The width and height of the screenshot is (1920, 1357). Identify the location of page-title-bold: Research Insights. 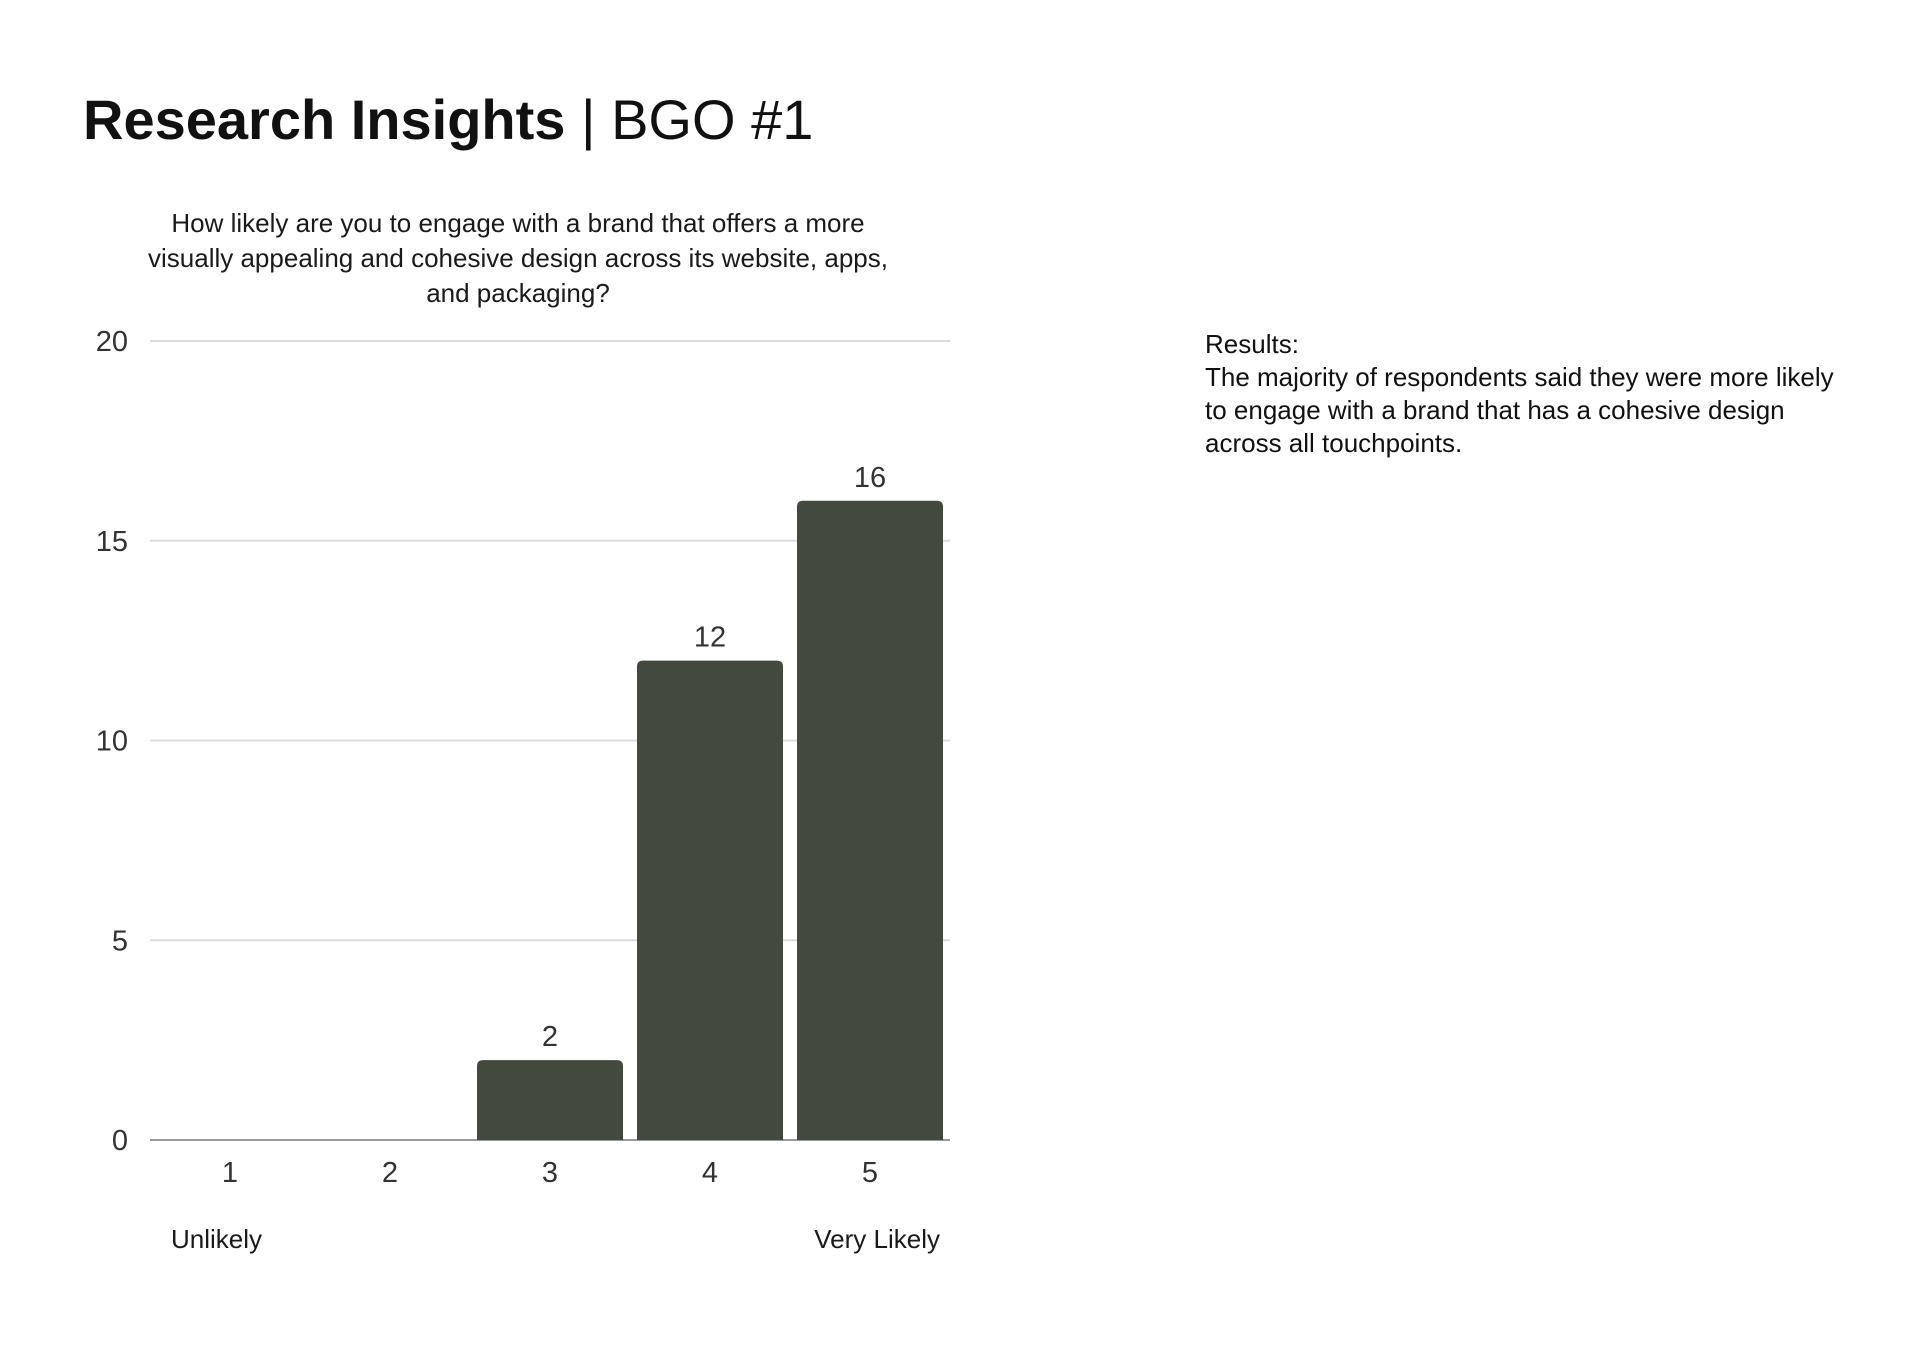
(324, 119).